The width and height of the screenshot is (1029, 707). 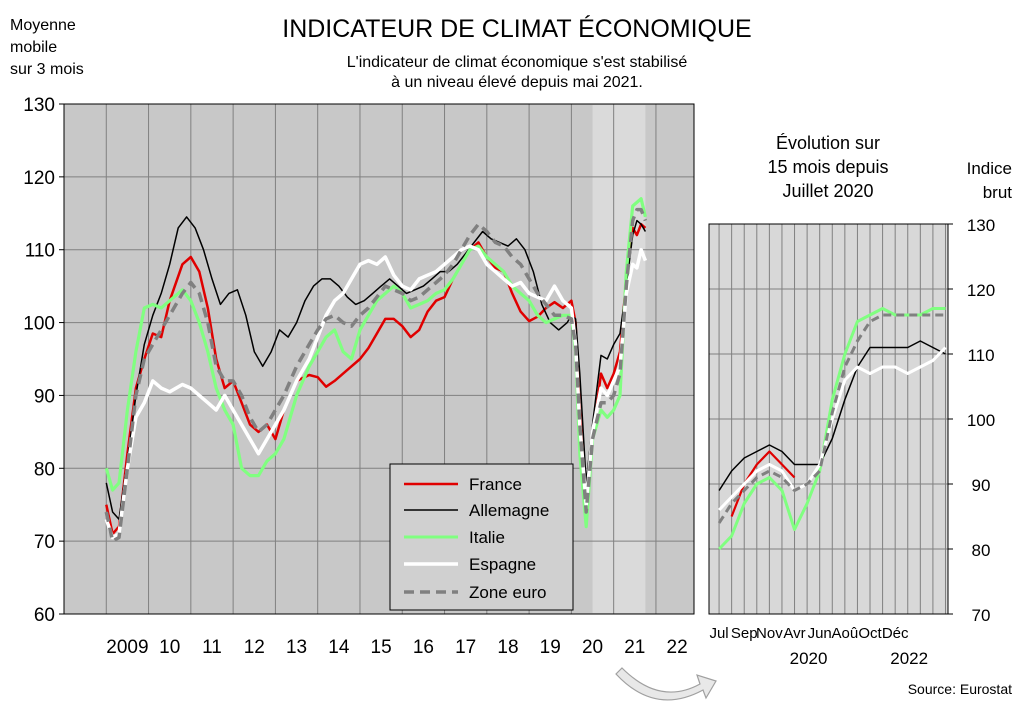 I want to click on inset-y-tick-label: 120, so click(x=981, y=290).